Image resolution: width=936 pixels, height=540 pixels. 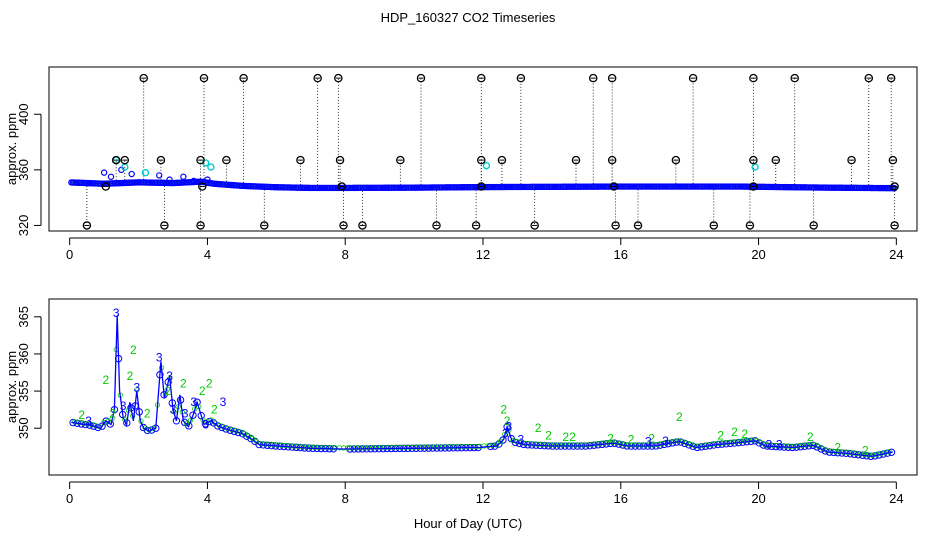 What do you see at coordinates (11, 149) in the screenshot?
I see `top-y-axis-label: approx. ppm` at bounding box center [11, 149].